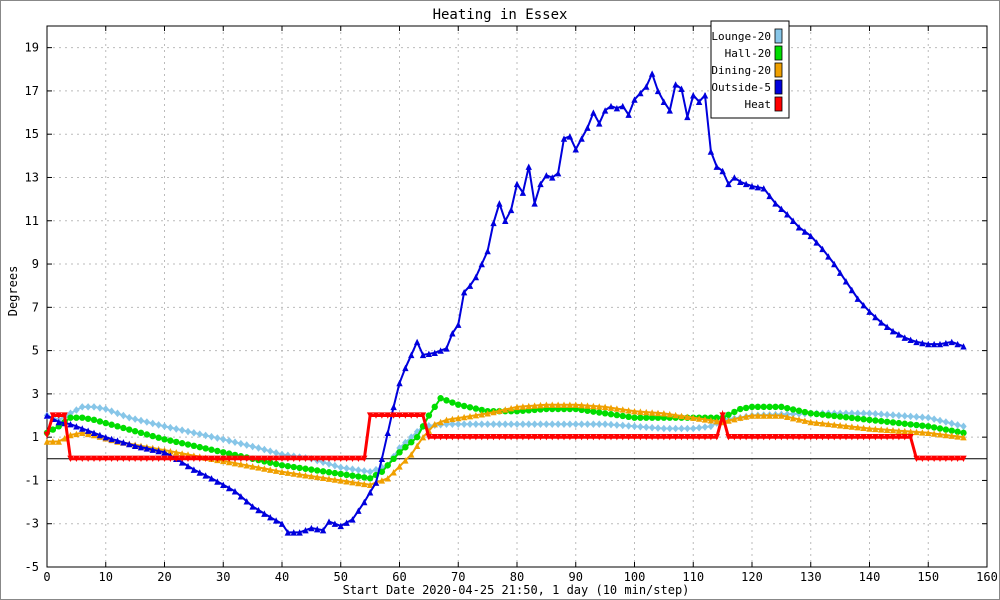  Describe the element at coordinates (399, 577) in the screenshot. I see `x-tick-label: 60` at that location.